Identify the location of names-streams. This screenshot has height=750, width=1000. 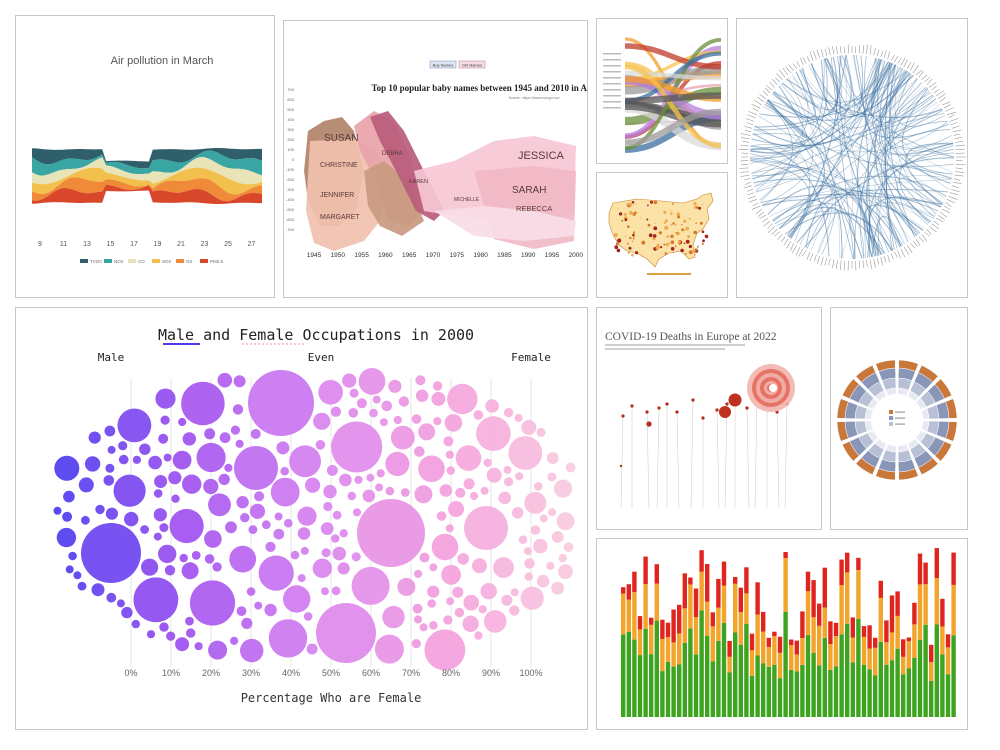
(440, 181).